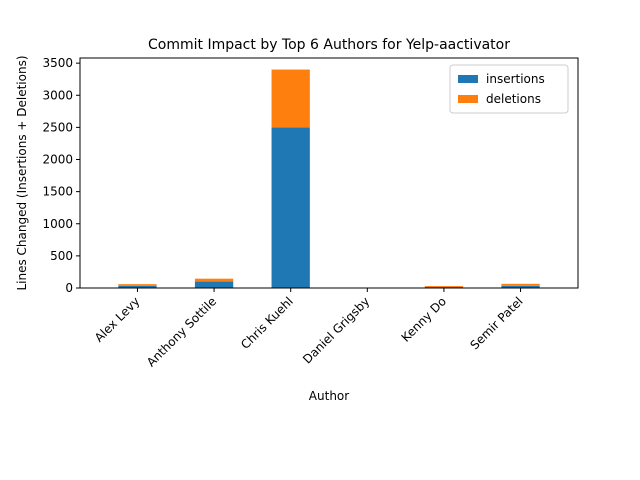 This screenshot has height=480, width=640. Describe the element at coordinates (57, 160) in the screenshot. I see `y-tick-label-4: 2000` at that location.